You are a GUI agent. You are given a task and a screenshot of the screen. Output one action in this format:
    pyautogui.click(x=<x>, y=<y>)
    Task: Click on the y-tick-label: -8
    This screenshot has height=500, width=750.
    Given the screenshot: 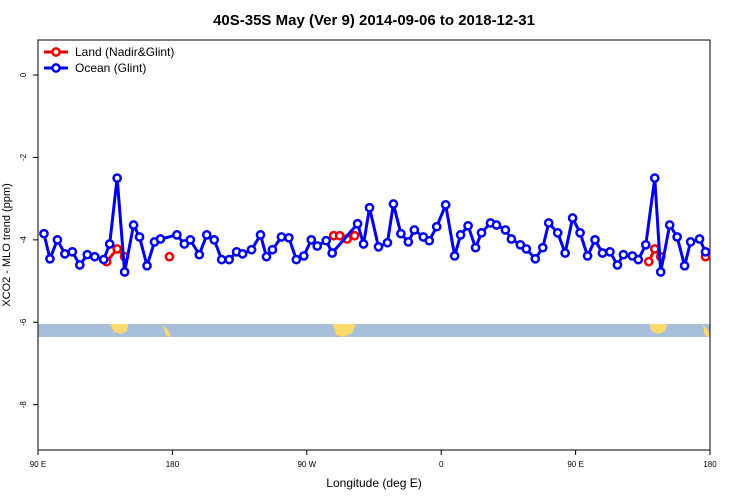 What is the action you would take?
    pyautogui.click(x=23, y=405)
    